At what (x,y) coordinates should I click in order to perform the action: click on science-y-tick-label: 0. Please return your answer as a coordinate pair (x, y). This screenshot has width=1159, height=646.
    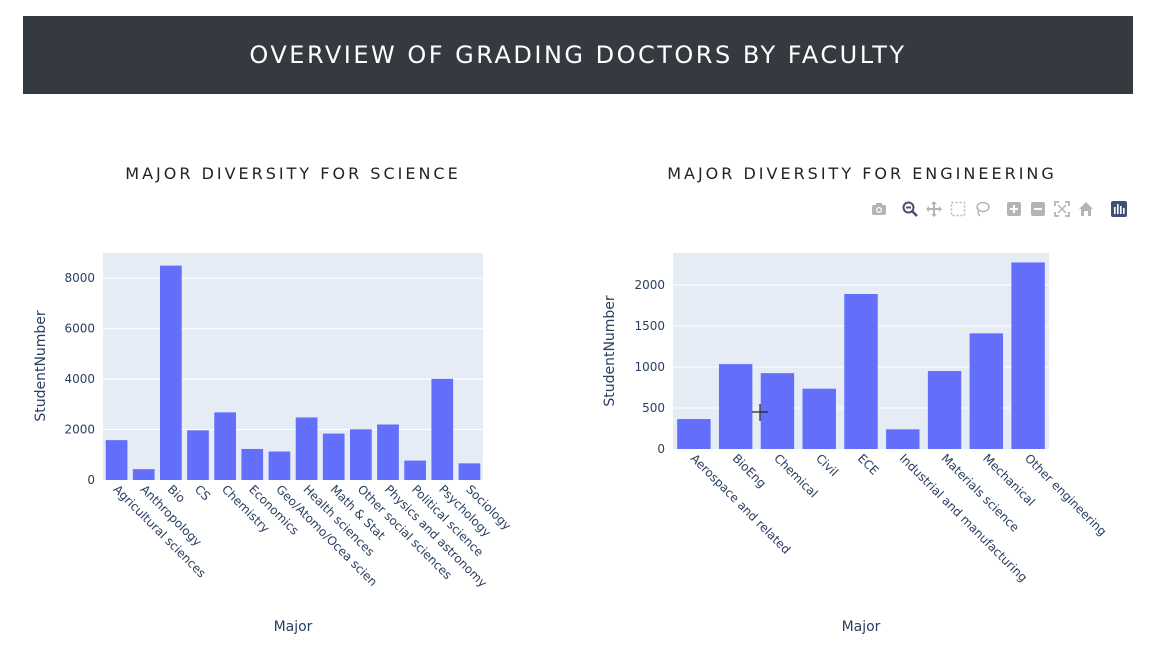
    Looking at the image, I should click on (91, 480).